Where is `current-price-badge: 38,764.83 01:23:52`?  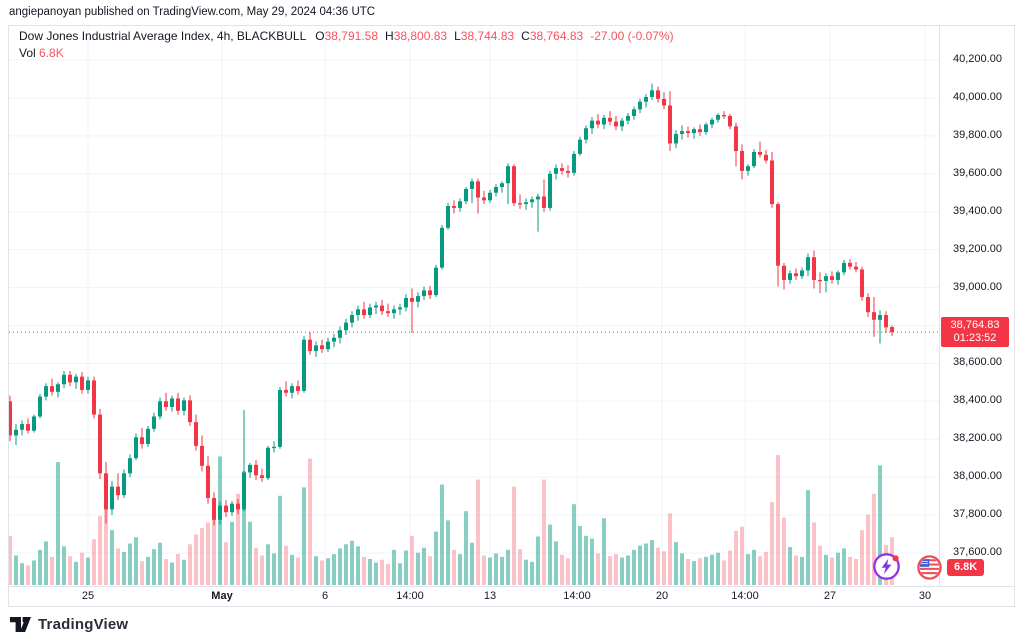
current-price-badge: 38,764.83 01:23:52 is located at coordinates (975, 332).